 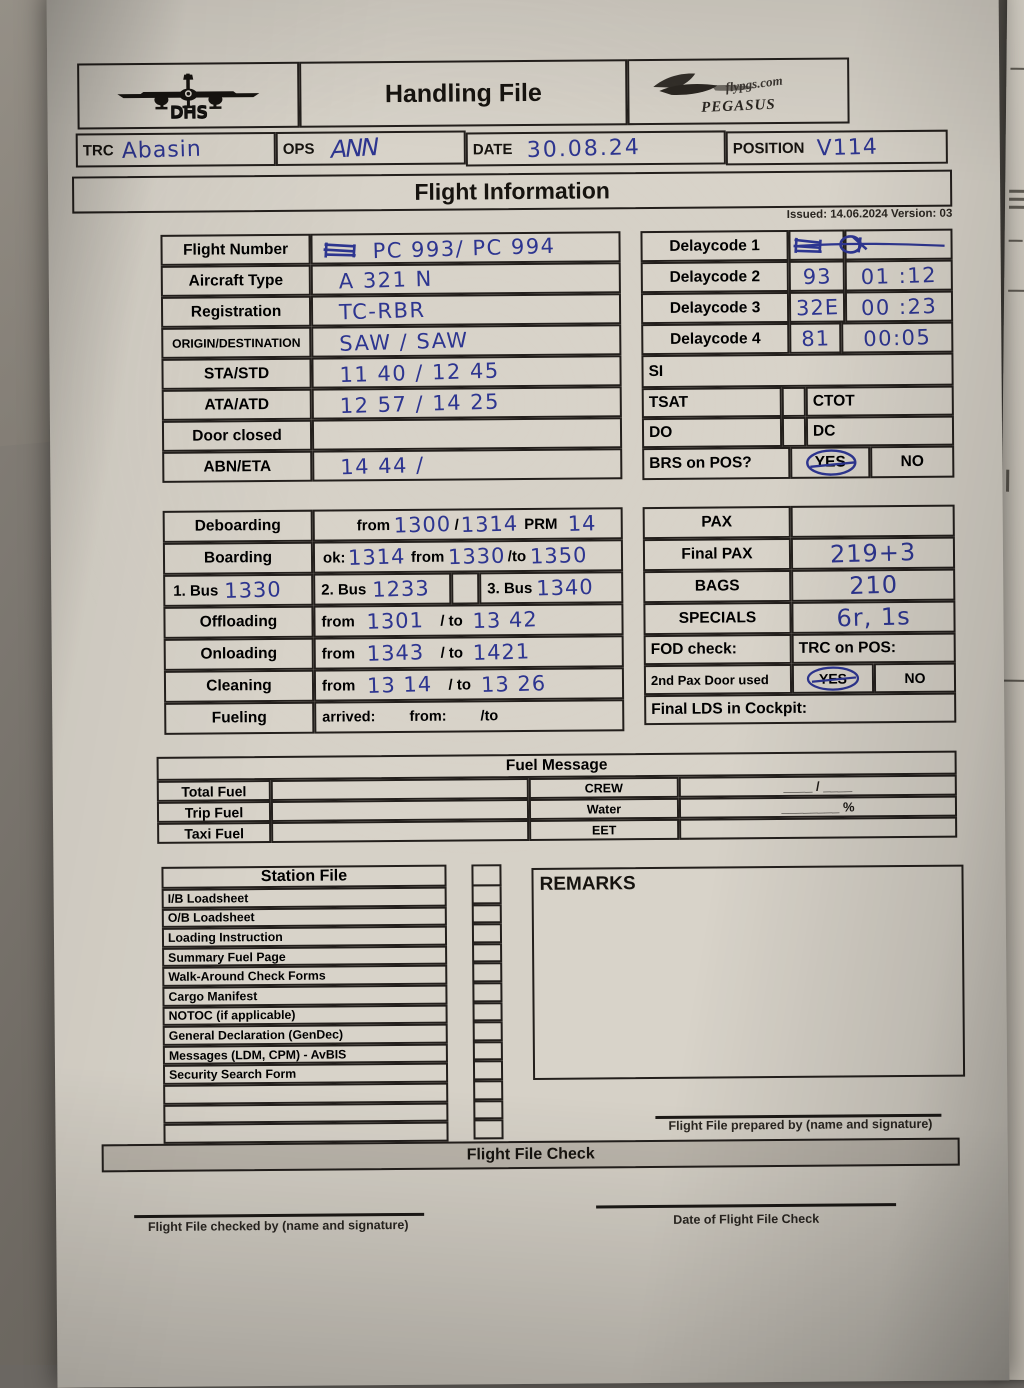 What do you see at coordinates (880, 431) in the screenshot?
I see `dc-field: DC` at bounding box center [880, 431].